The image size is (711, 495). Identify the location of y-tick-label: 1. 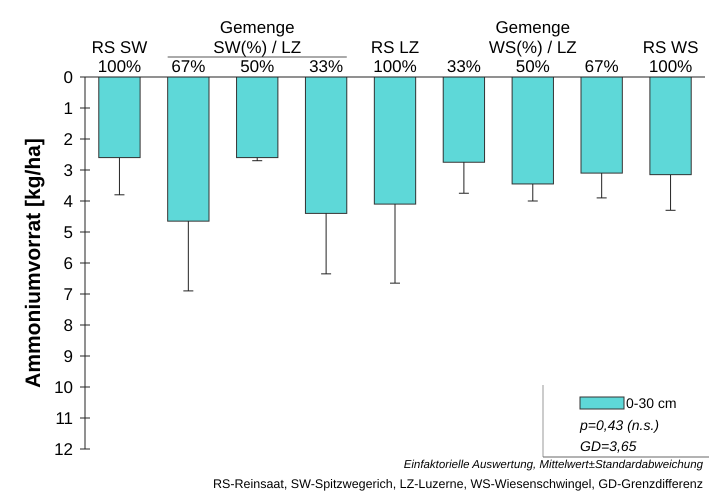
(68, 108).